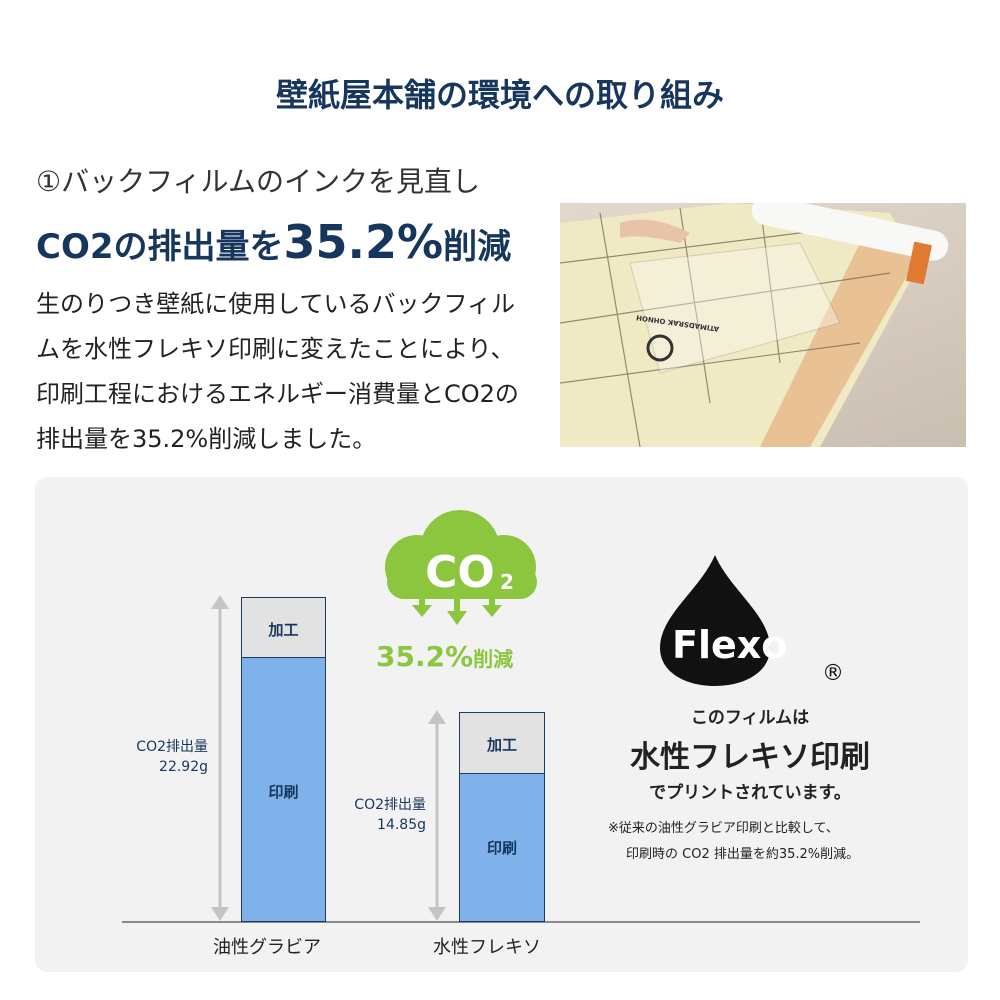 The width and height of the screenshot is (1000, 1000). I want to click on page-title: 壁紙屋本舗の環境への取り組み, so click(499, 95).